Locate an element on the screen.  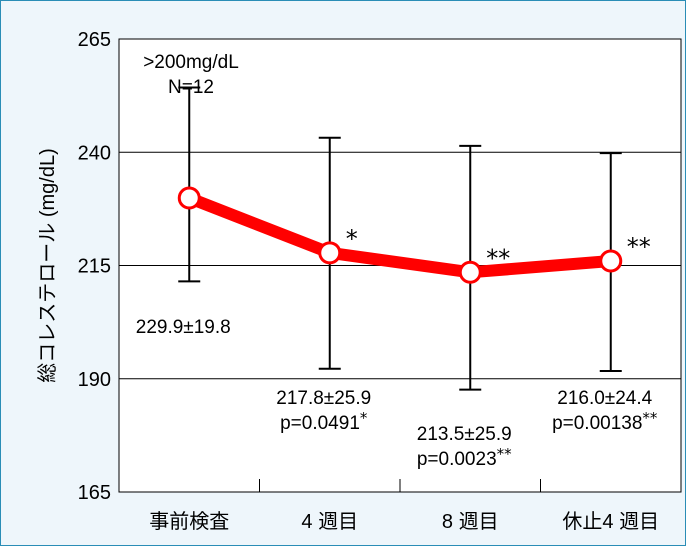
annotation-threshold: >200mg/dL is located at coordinates (191, 62).